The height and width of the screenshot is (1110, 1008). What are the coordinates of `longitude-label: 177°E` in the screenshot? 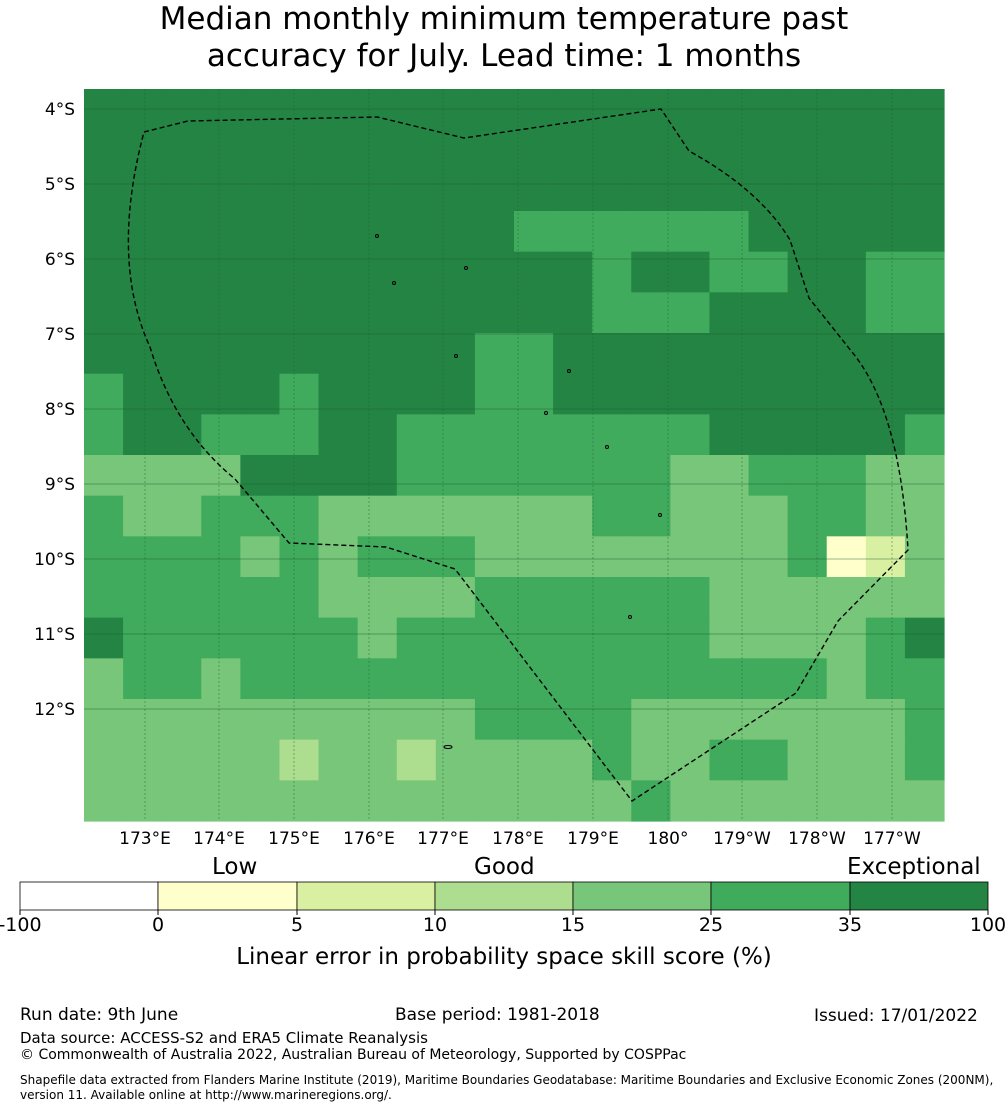 It's located at (443, 839).